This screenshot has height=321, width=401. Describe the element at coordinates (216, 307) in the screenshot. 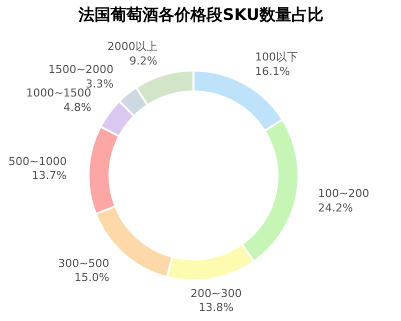

I see `data-label: 13.8%` at that location.